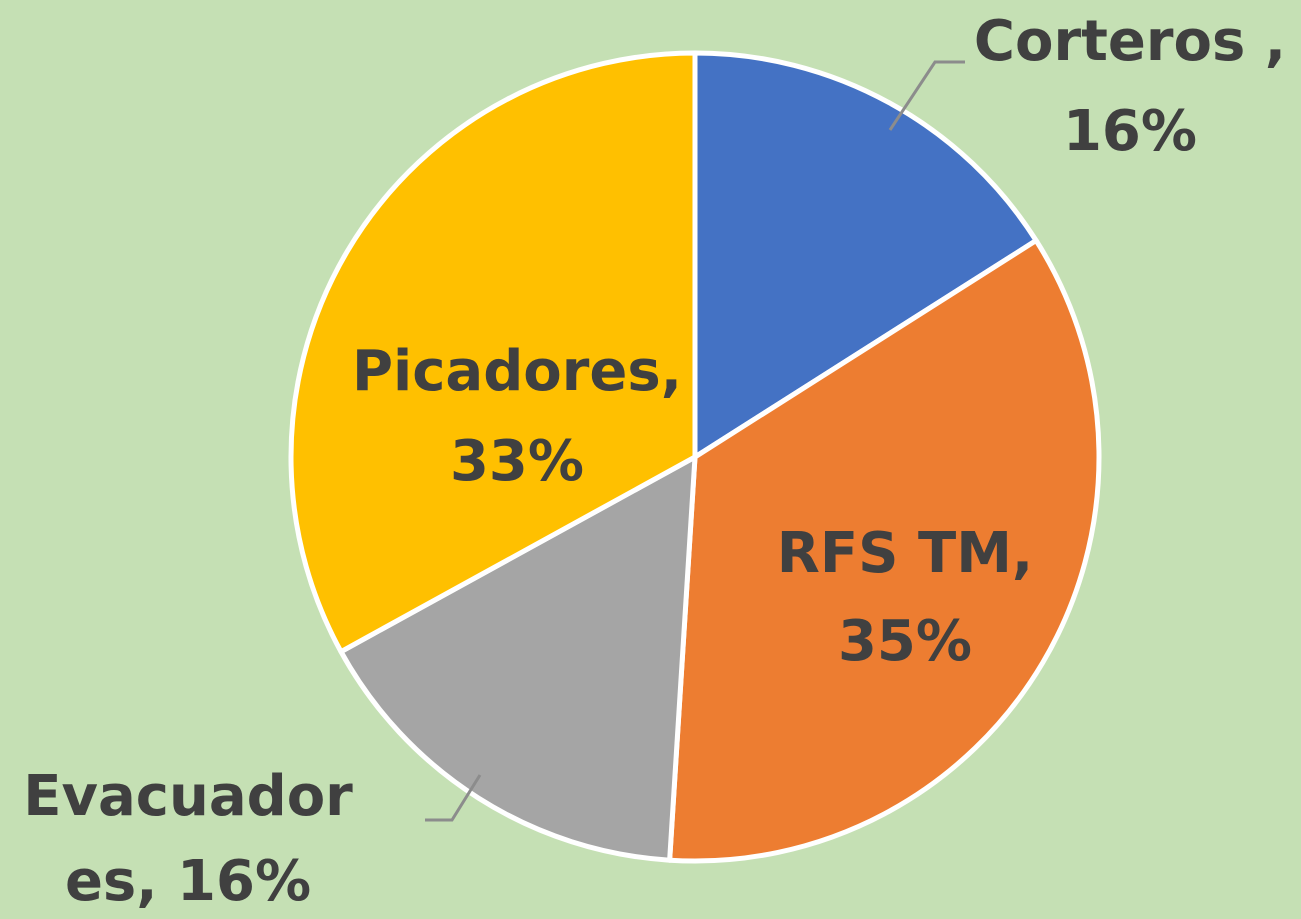  Describe the element at coordinates (905, 553) in the screenshot. I see `data-label-line: RFS TM,` at that location.